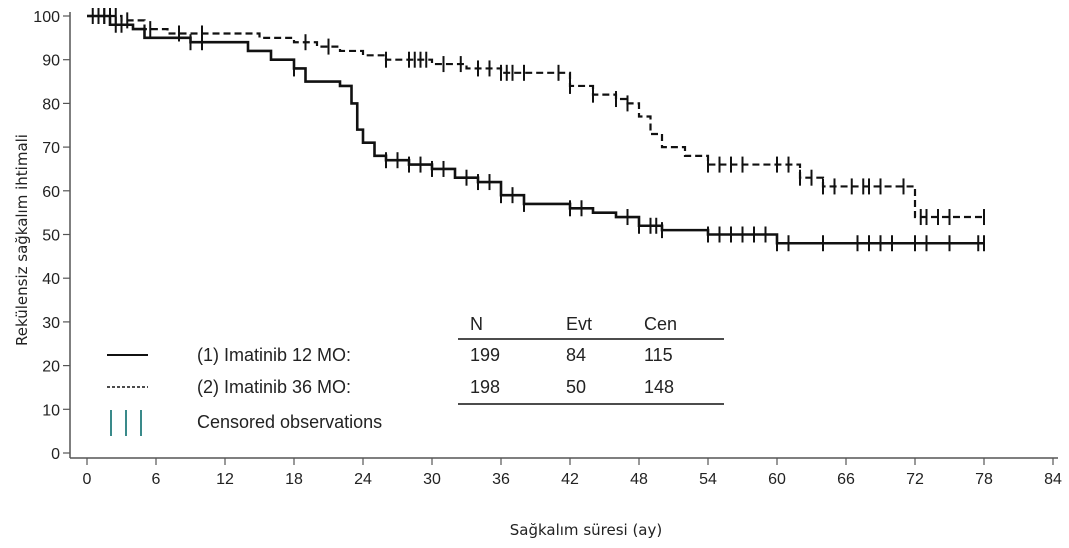 The width and height of the screenshot is (1069, 548). Describe the element at coordinates (55, 454) in the screenshot. I see `y-tick-label: 0` at that location.